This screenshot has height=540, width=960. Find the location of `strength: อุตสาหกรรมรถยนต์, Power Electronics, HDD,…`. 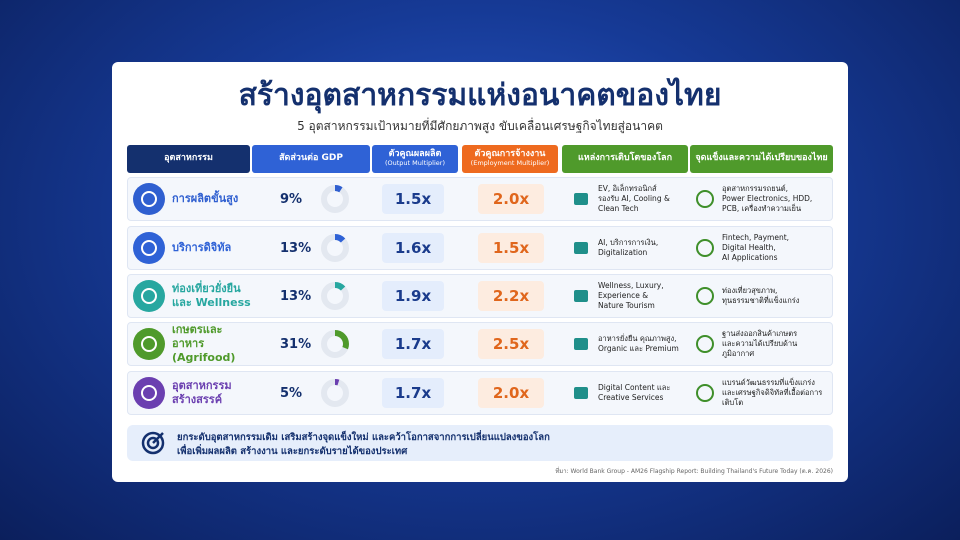

strength: อุตสาหกรรมรถยนต์, Power Electronics, HDD,… is located at coordinates (777, 199).